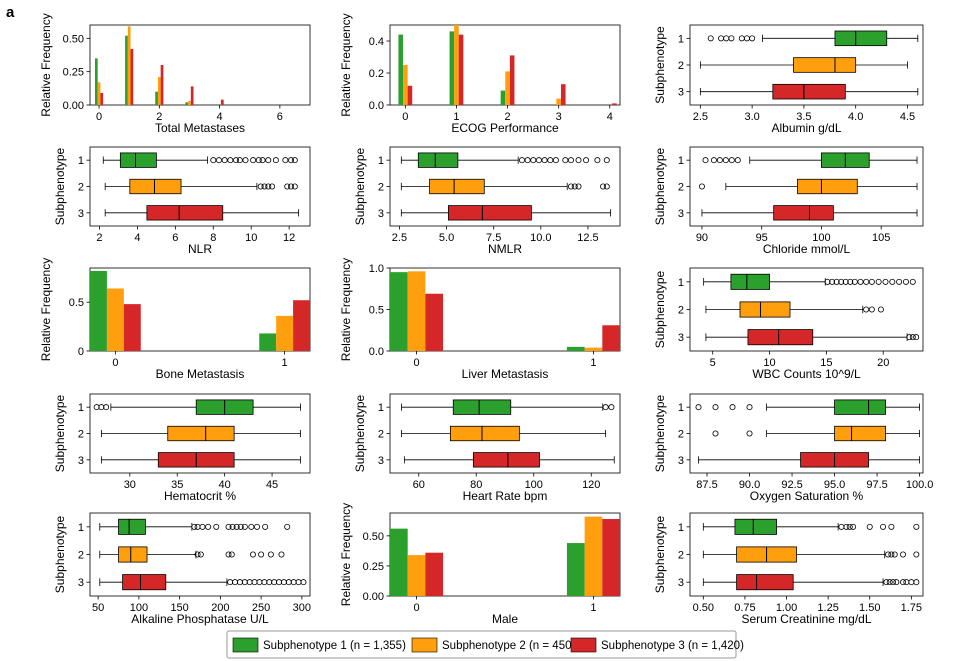  What do you see at coordinates (245, 645) in the screenshot?
I see `legend-swatch` at bounding box center [245, 645].